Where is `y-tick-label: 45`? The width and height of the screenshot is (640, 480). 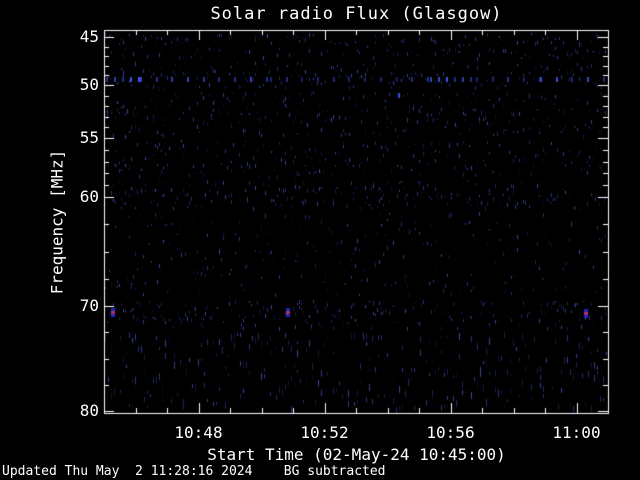 y-tick-label: 45 is located at coordinates (89, 36).